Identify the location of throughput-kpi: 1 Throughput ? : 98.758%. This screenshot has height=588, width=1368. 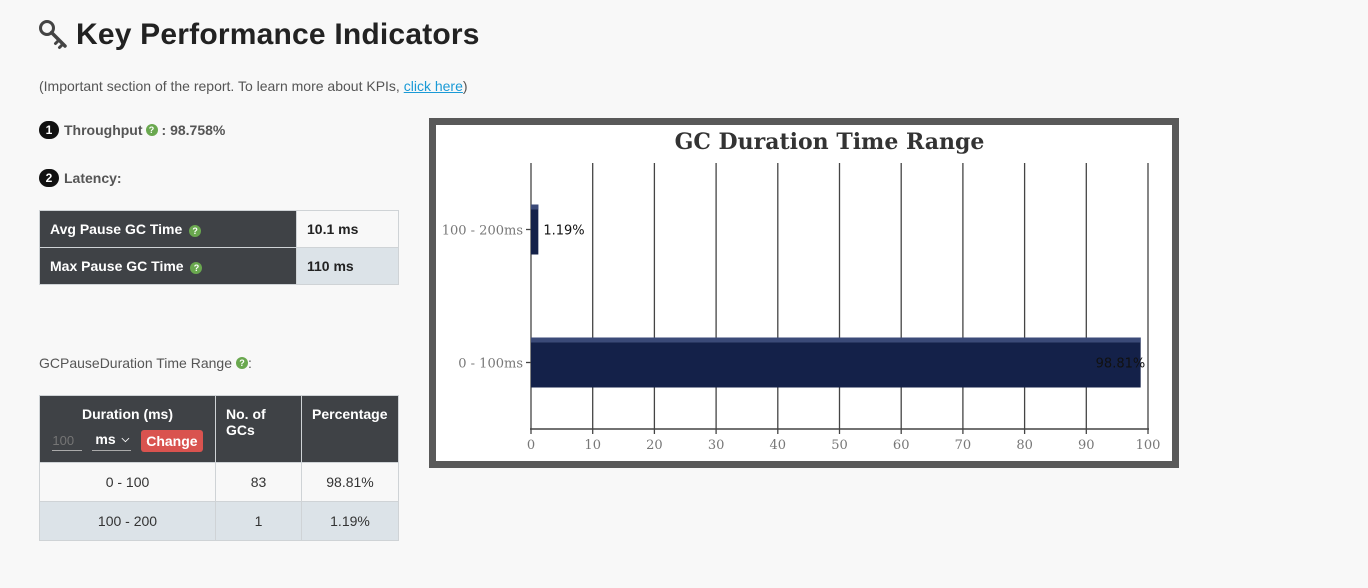
(132, 130).